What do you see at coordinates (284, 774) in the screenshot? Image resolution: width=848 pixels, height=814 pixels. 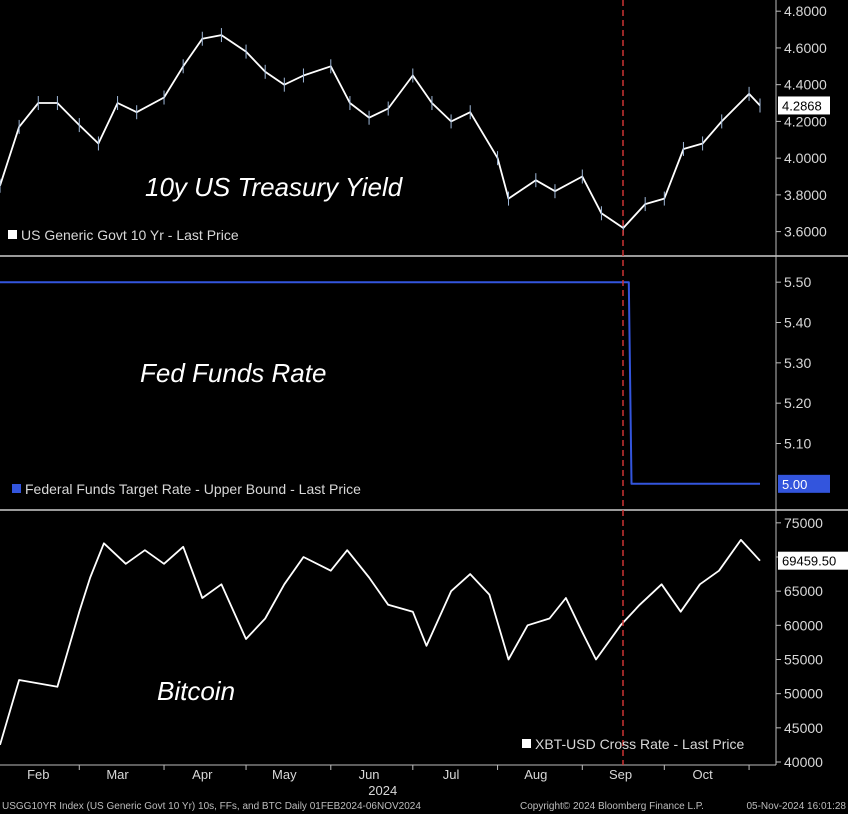 I see `x-tick-label: May` at bounding box center [284, 774].